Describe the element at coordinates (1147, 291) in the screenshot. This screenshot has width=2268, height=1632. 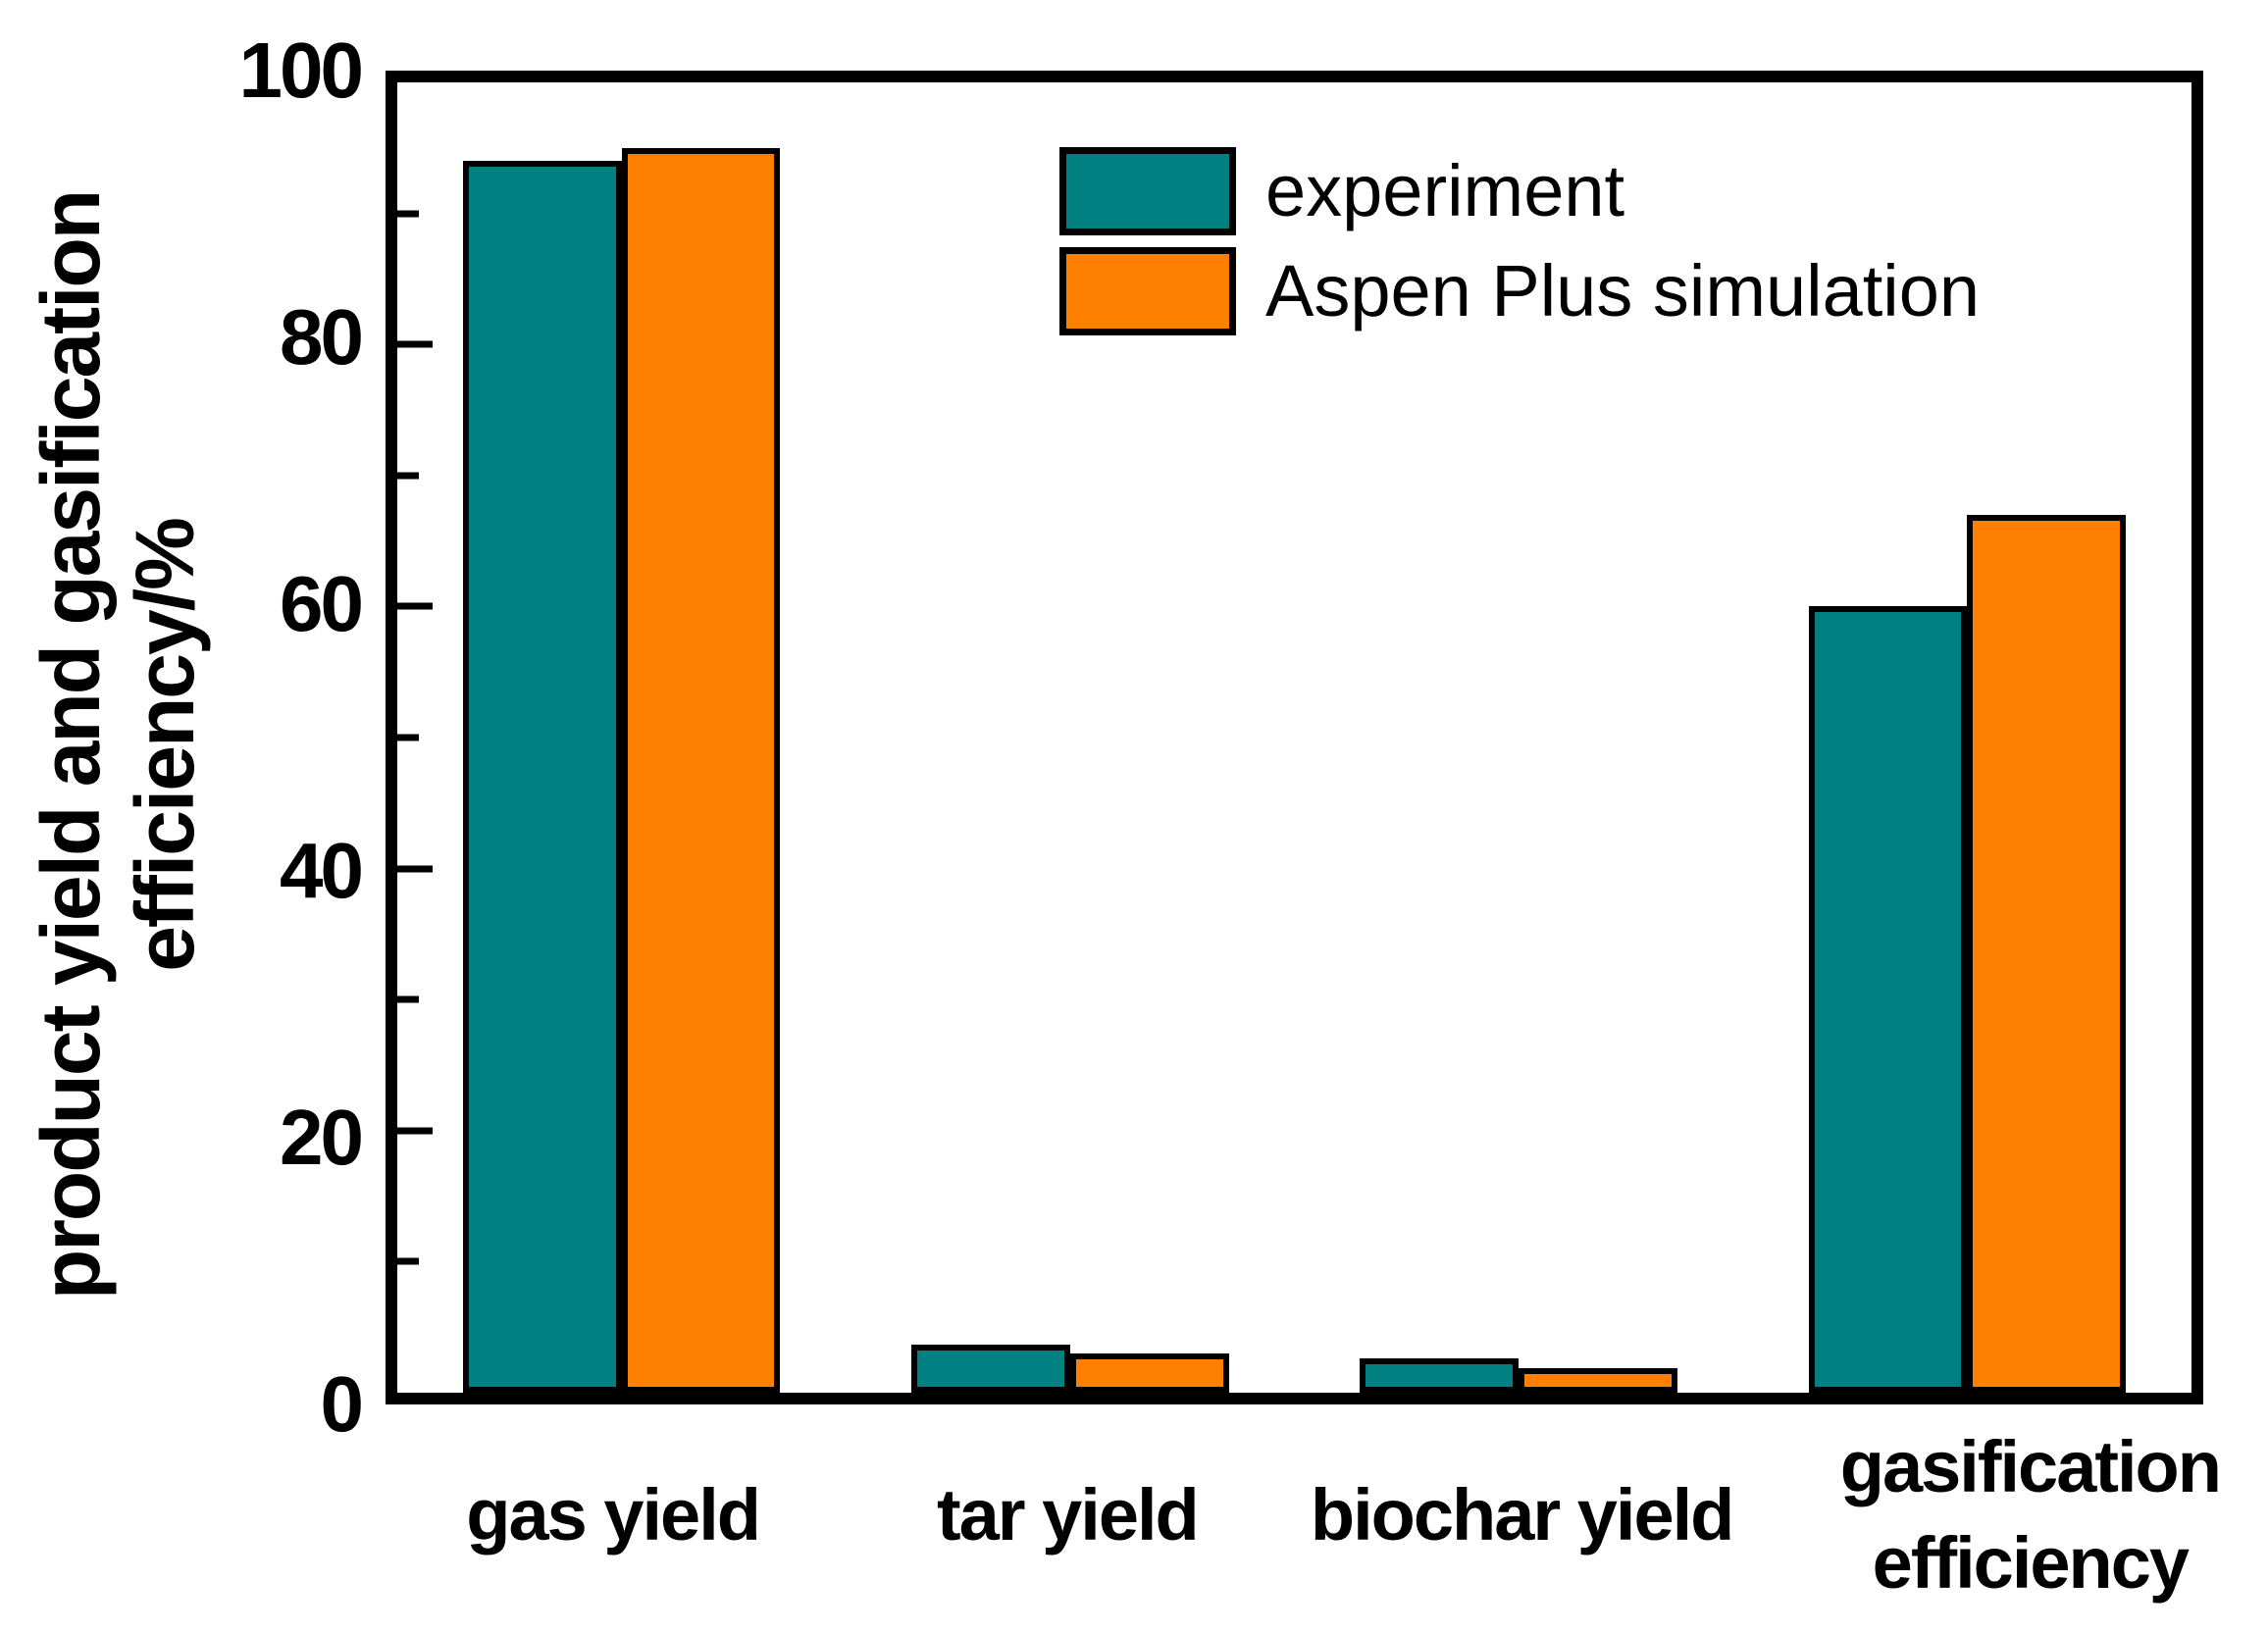
I see `legend-swatch-aspen-plus-simulation` at that location.